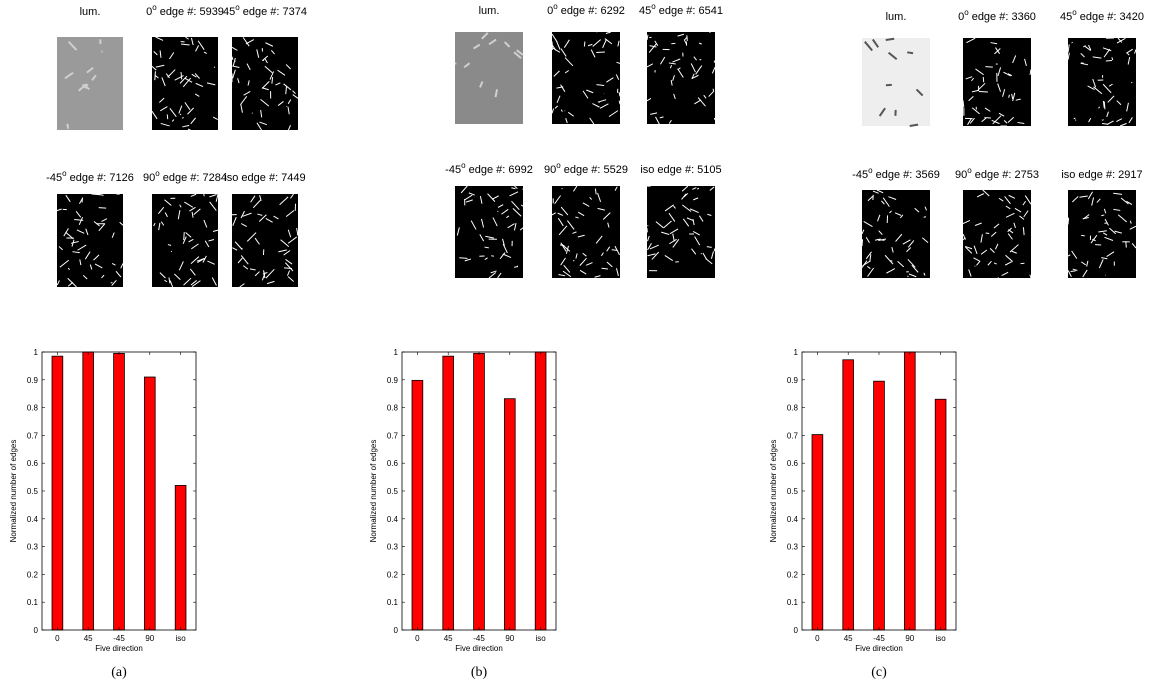 The width and height of the screenshot is (1160, 690). I want to click on edge-image, so click(896, 234).